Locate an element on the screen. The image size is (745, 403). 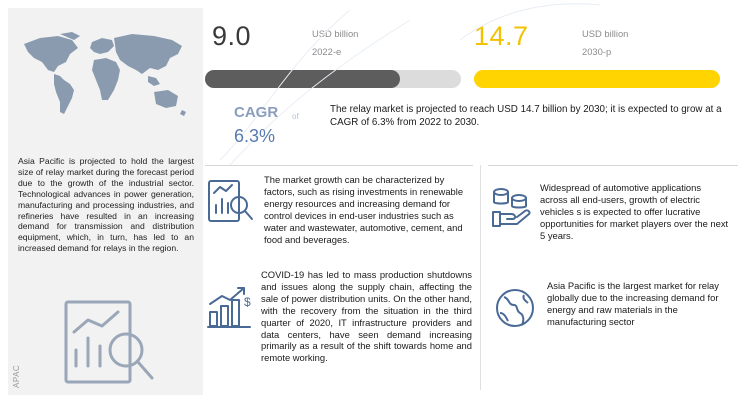
year-2022: 2022-e is located at coordinates (327, 51).